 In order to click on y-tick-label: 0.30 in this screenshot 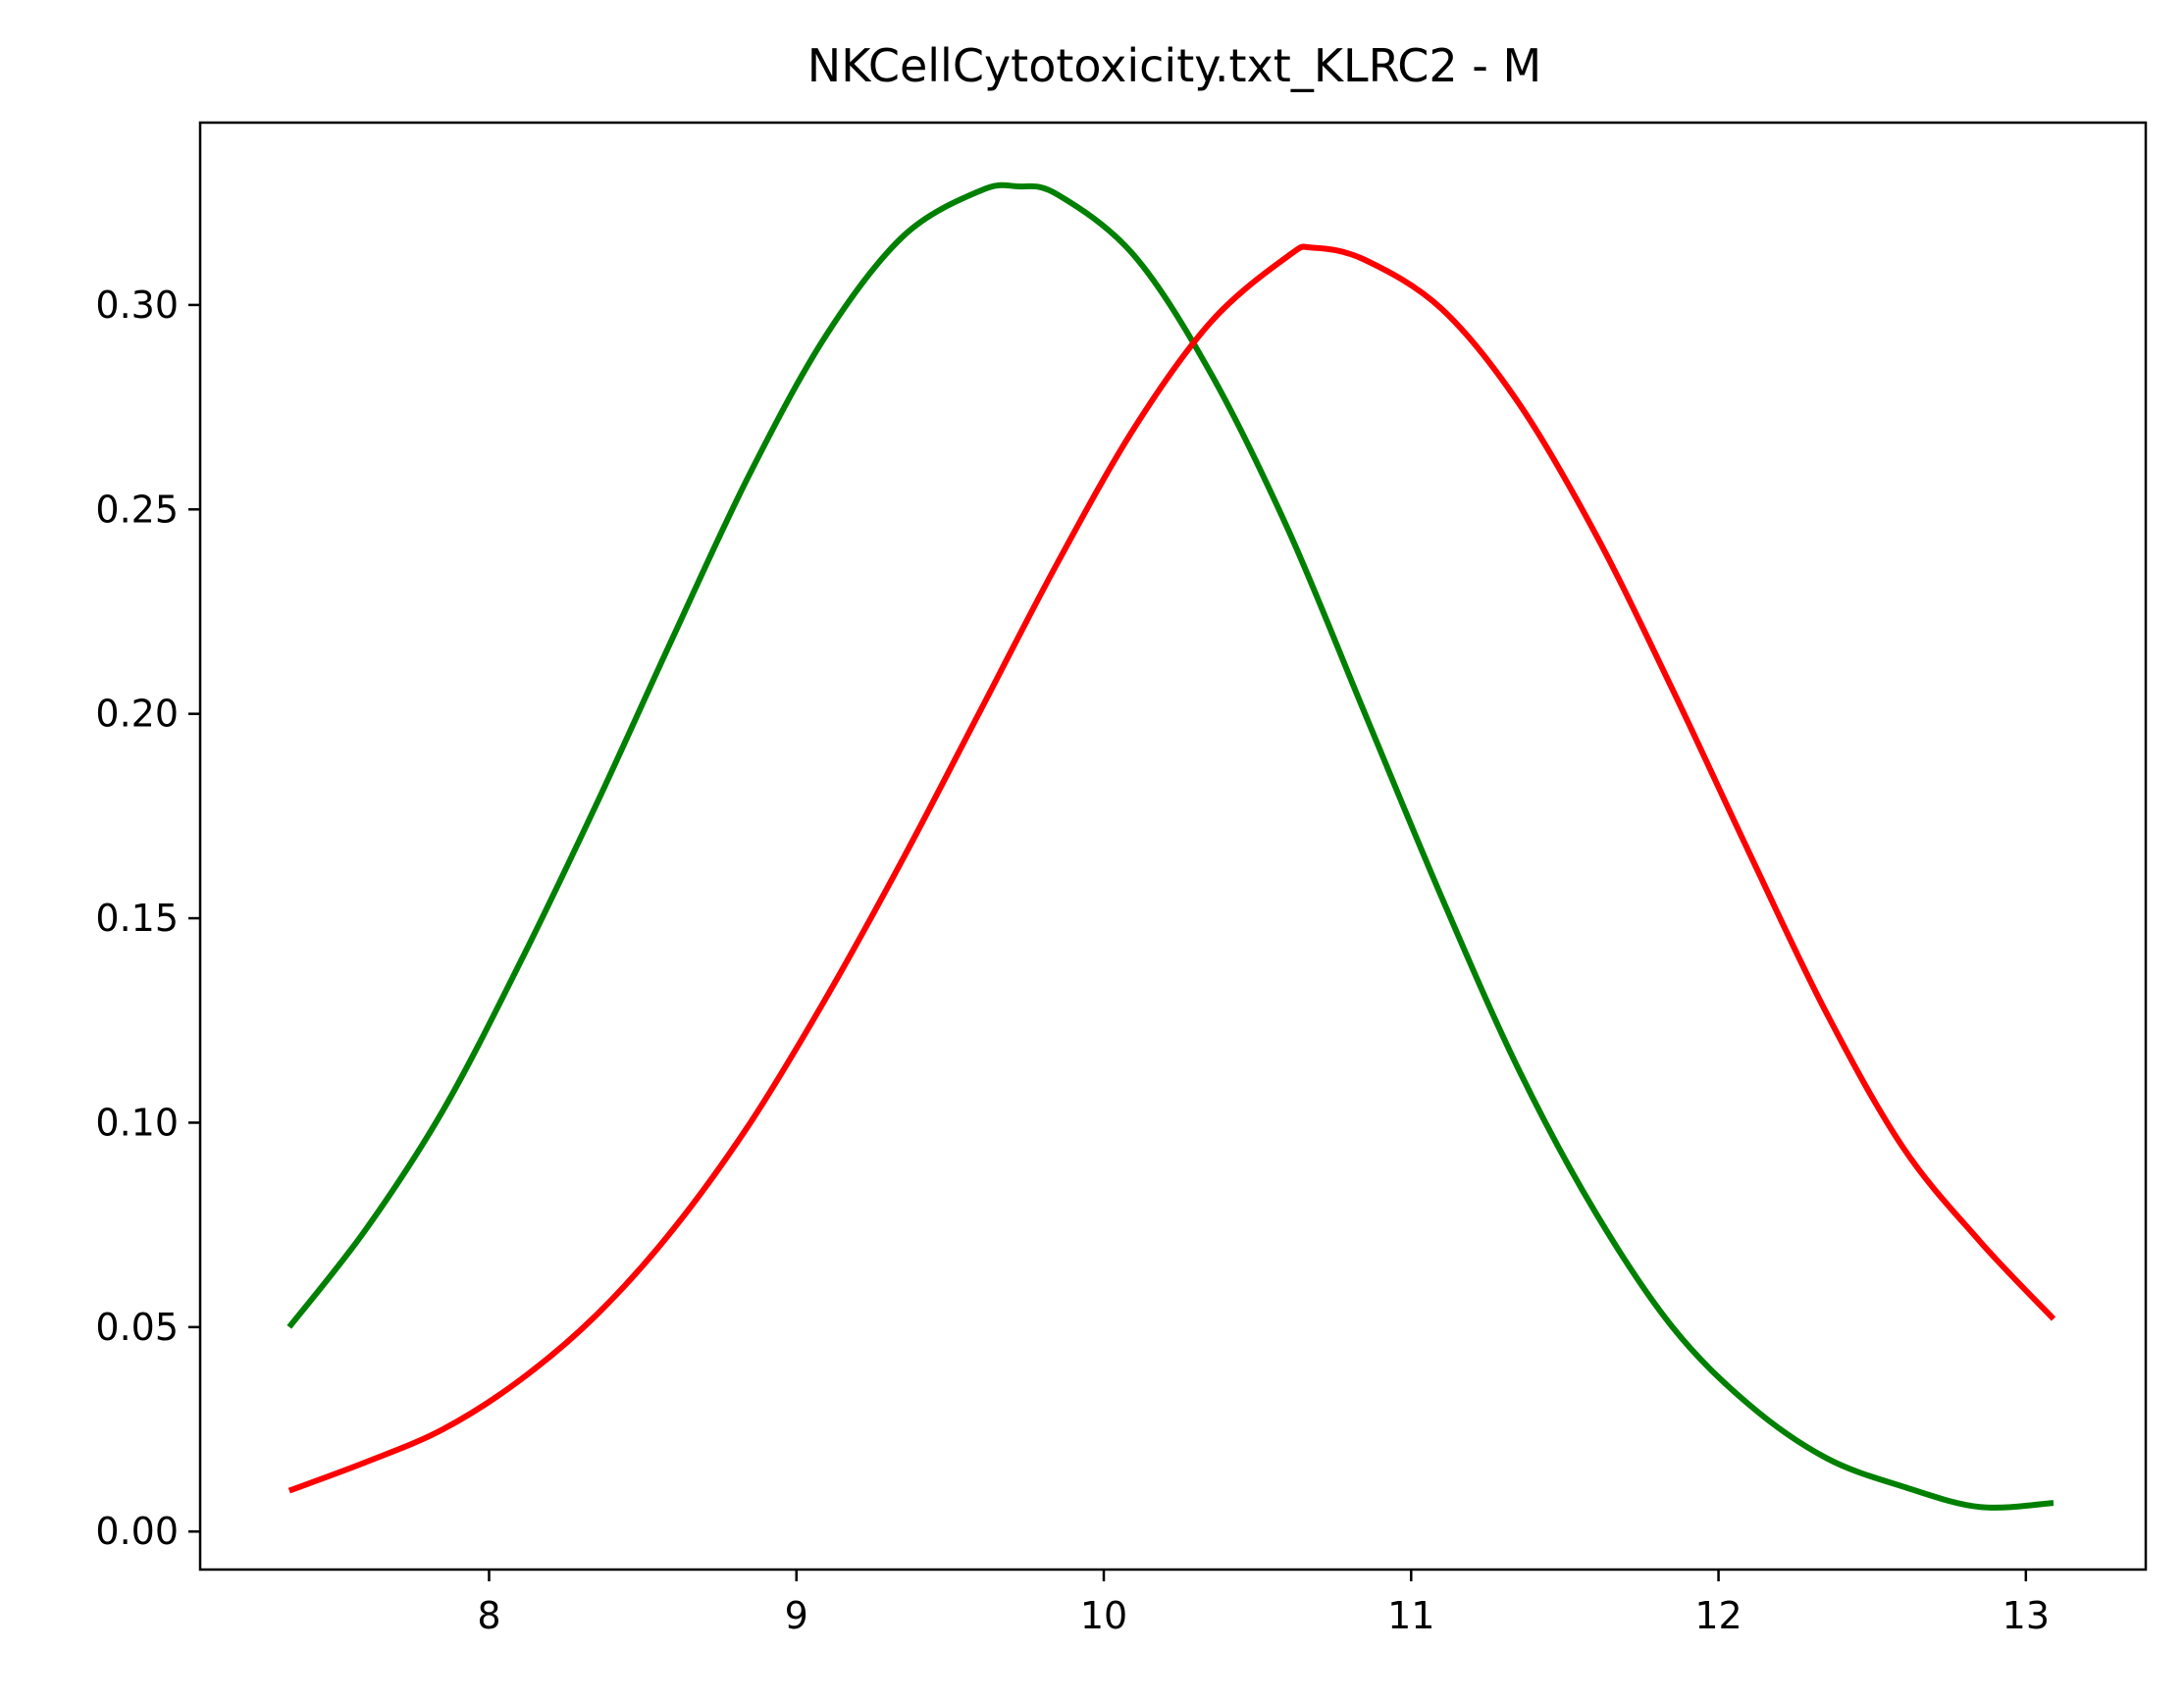, I will do `click(137, 306)`.